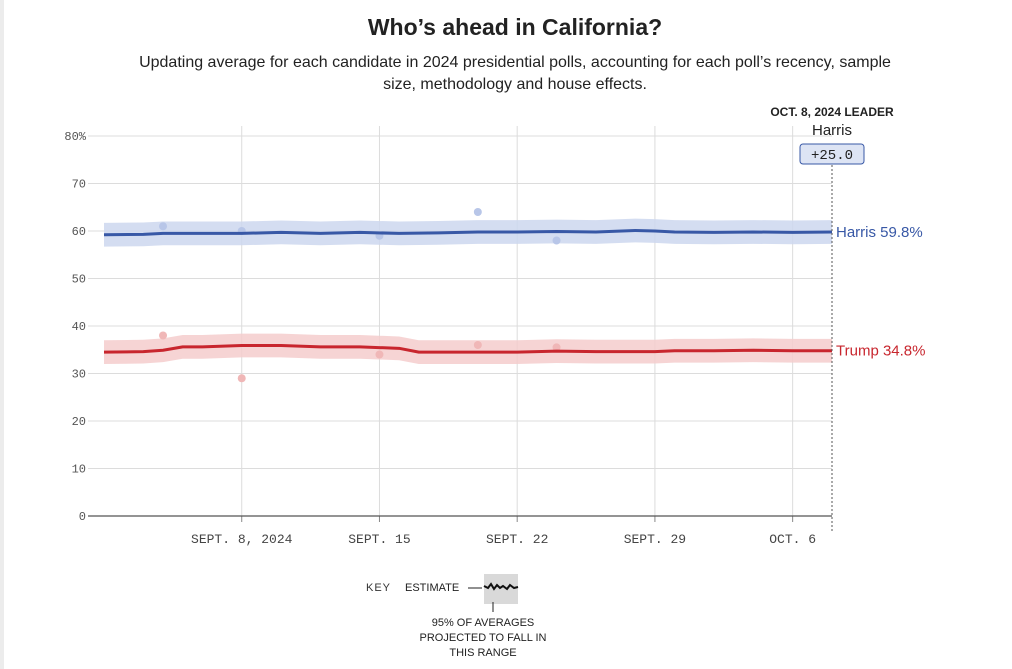  What do you see at coordinates (379, 588) in the screenshot?
I see `key-label: KEY` at bounding box center [379, 588].